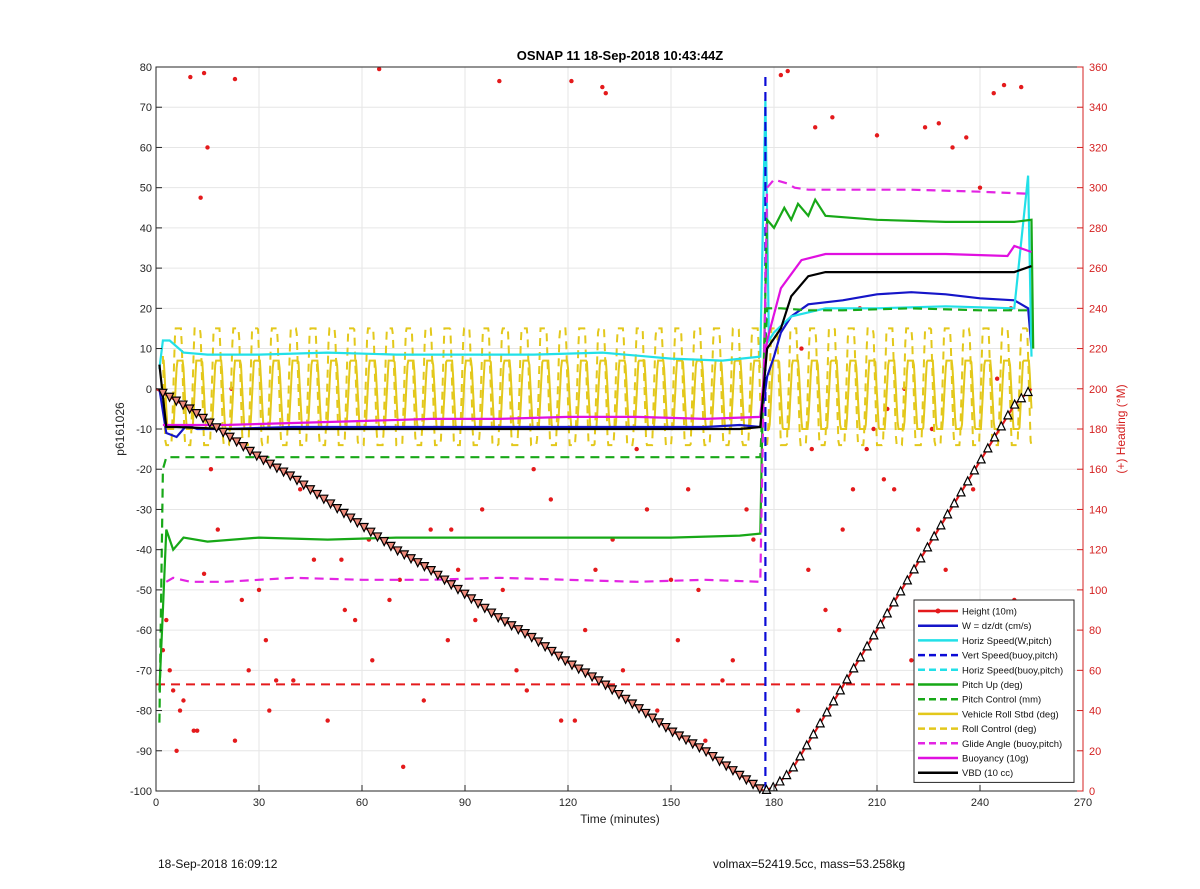  What do you see at coordinates (1083, 803) in the screenshot?
I see `x-tick-label: 270` at bounding box center [1083, 803].